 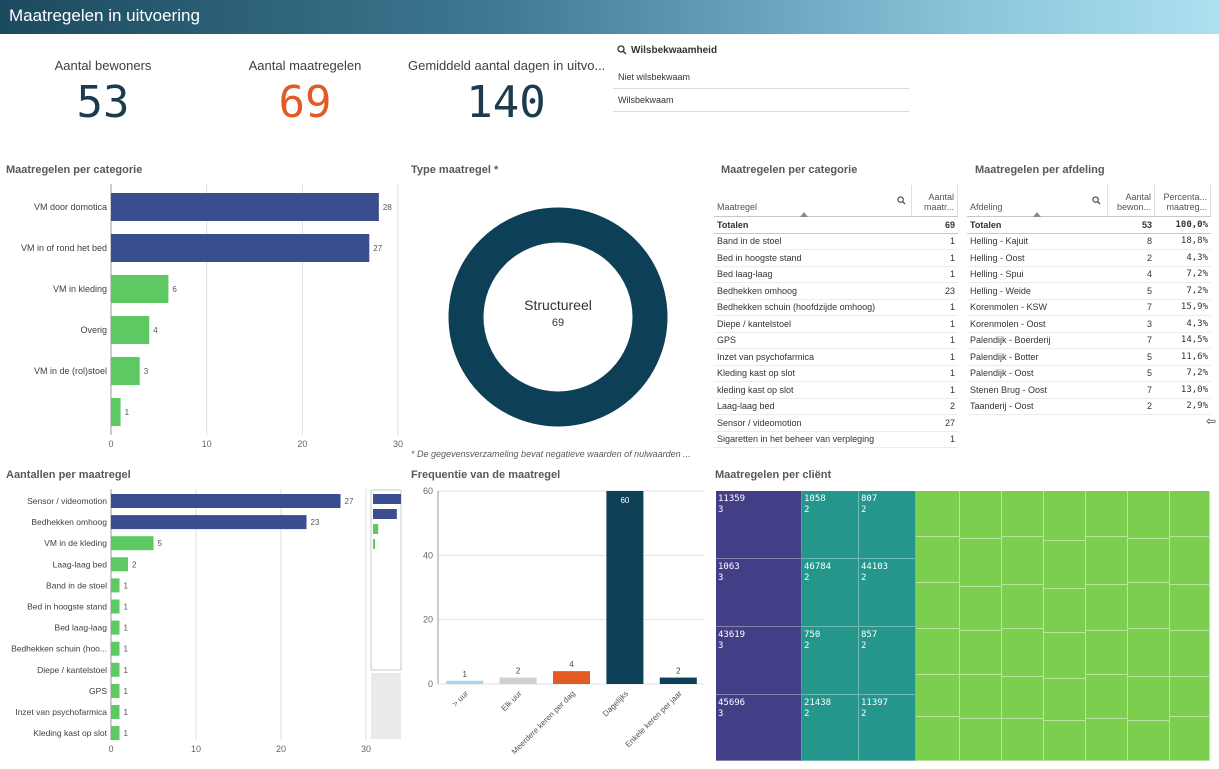 I want to click on table-row: Palendijk - Oost 5 7,2%, so click(x=1089, y=374).